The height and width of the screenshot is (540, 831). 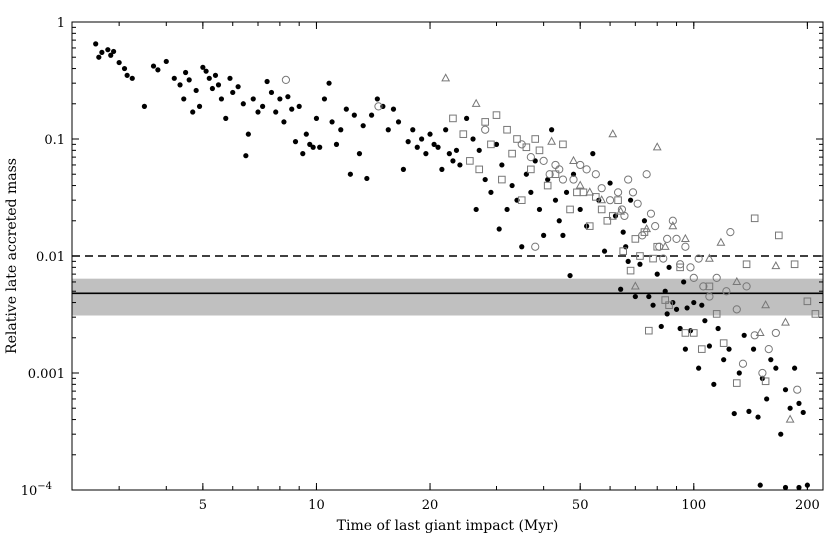 What do you see at coordinates (61, 23) in the screenshot?
I see `y-tick-label: 1` at bounding box center [61, 23].